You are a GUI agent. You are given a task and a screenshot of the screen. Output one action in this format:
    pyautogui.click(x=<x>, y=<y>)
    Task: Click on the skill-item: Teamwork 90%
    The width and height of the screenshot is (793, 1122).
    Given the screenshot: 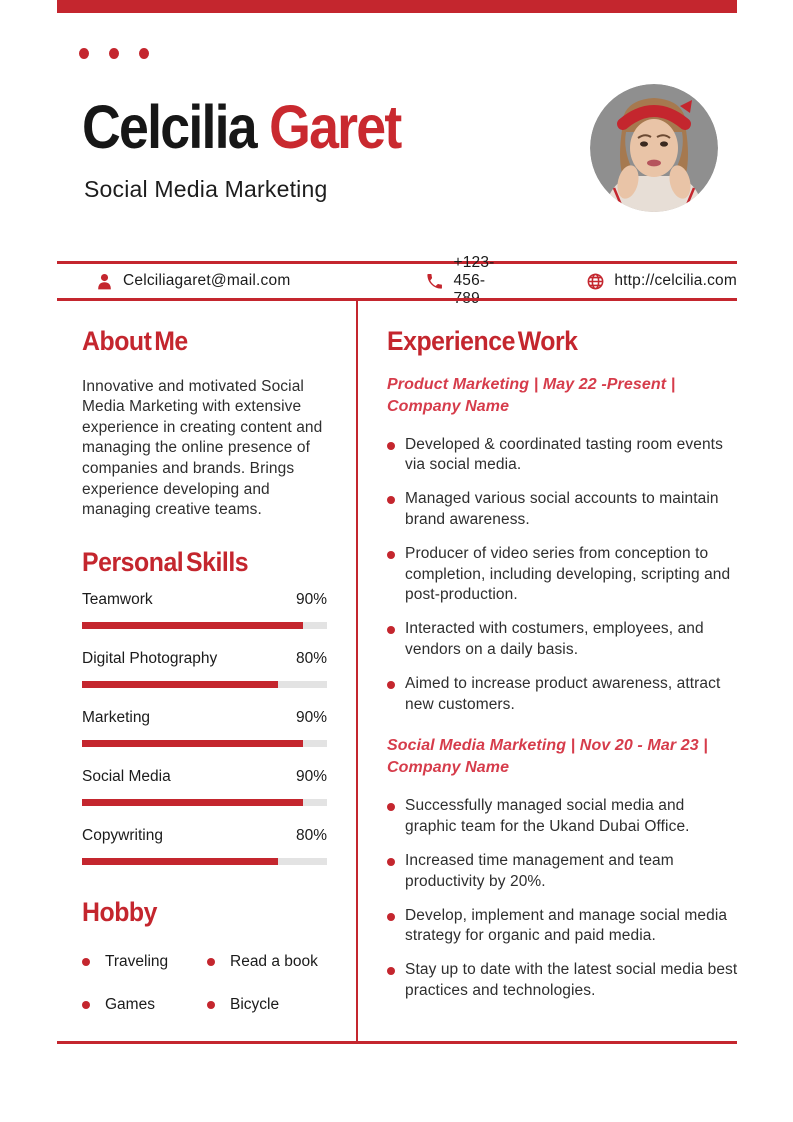 What is the action you would take?
    pyautogui.click(x=204, y=610)
    